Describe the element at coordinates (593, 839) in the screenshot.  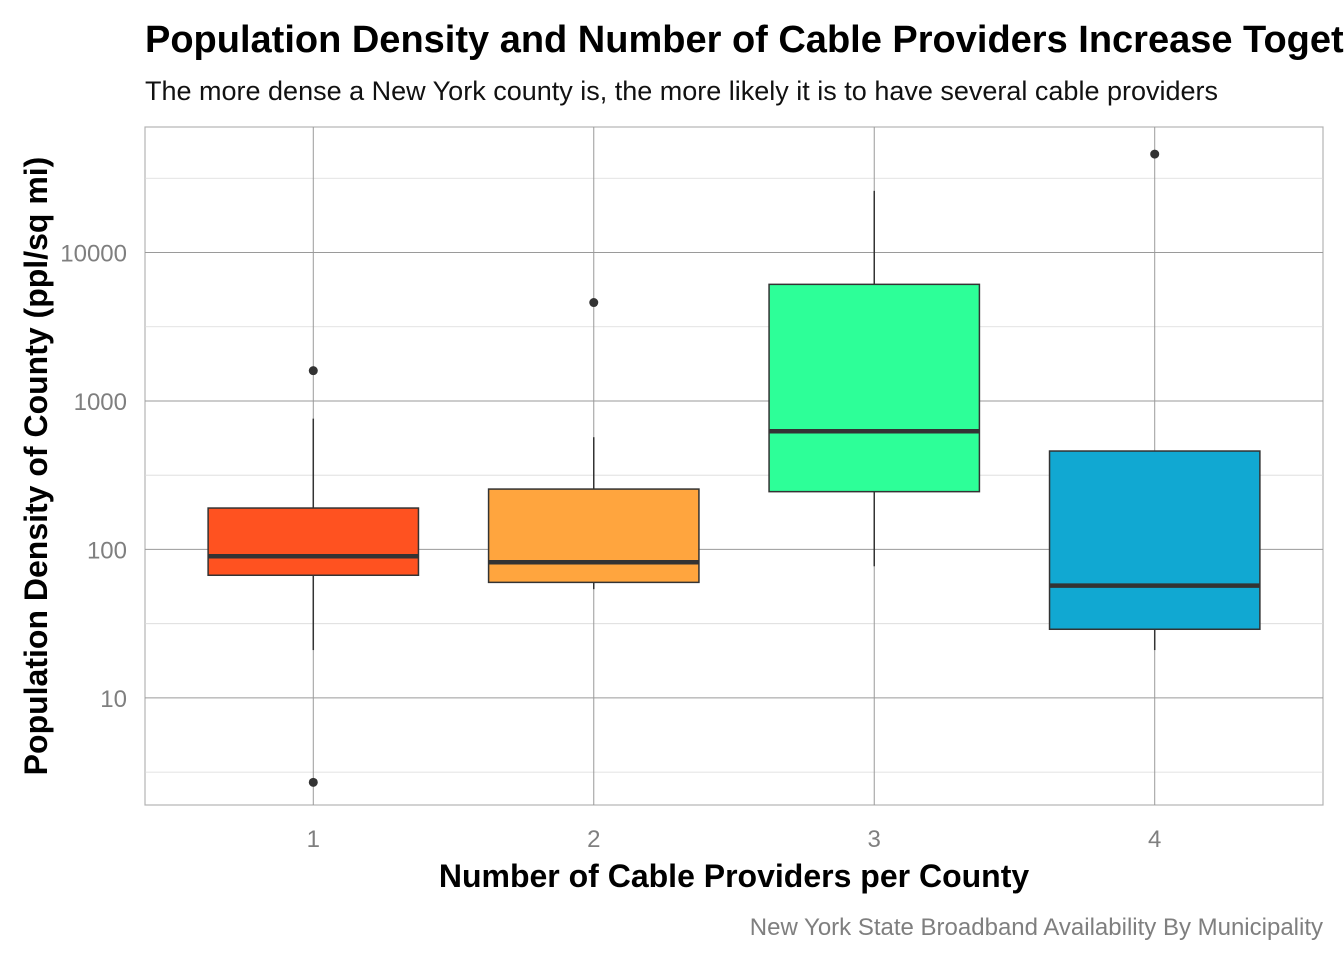
I see `x-tick-label: 2` at that location.